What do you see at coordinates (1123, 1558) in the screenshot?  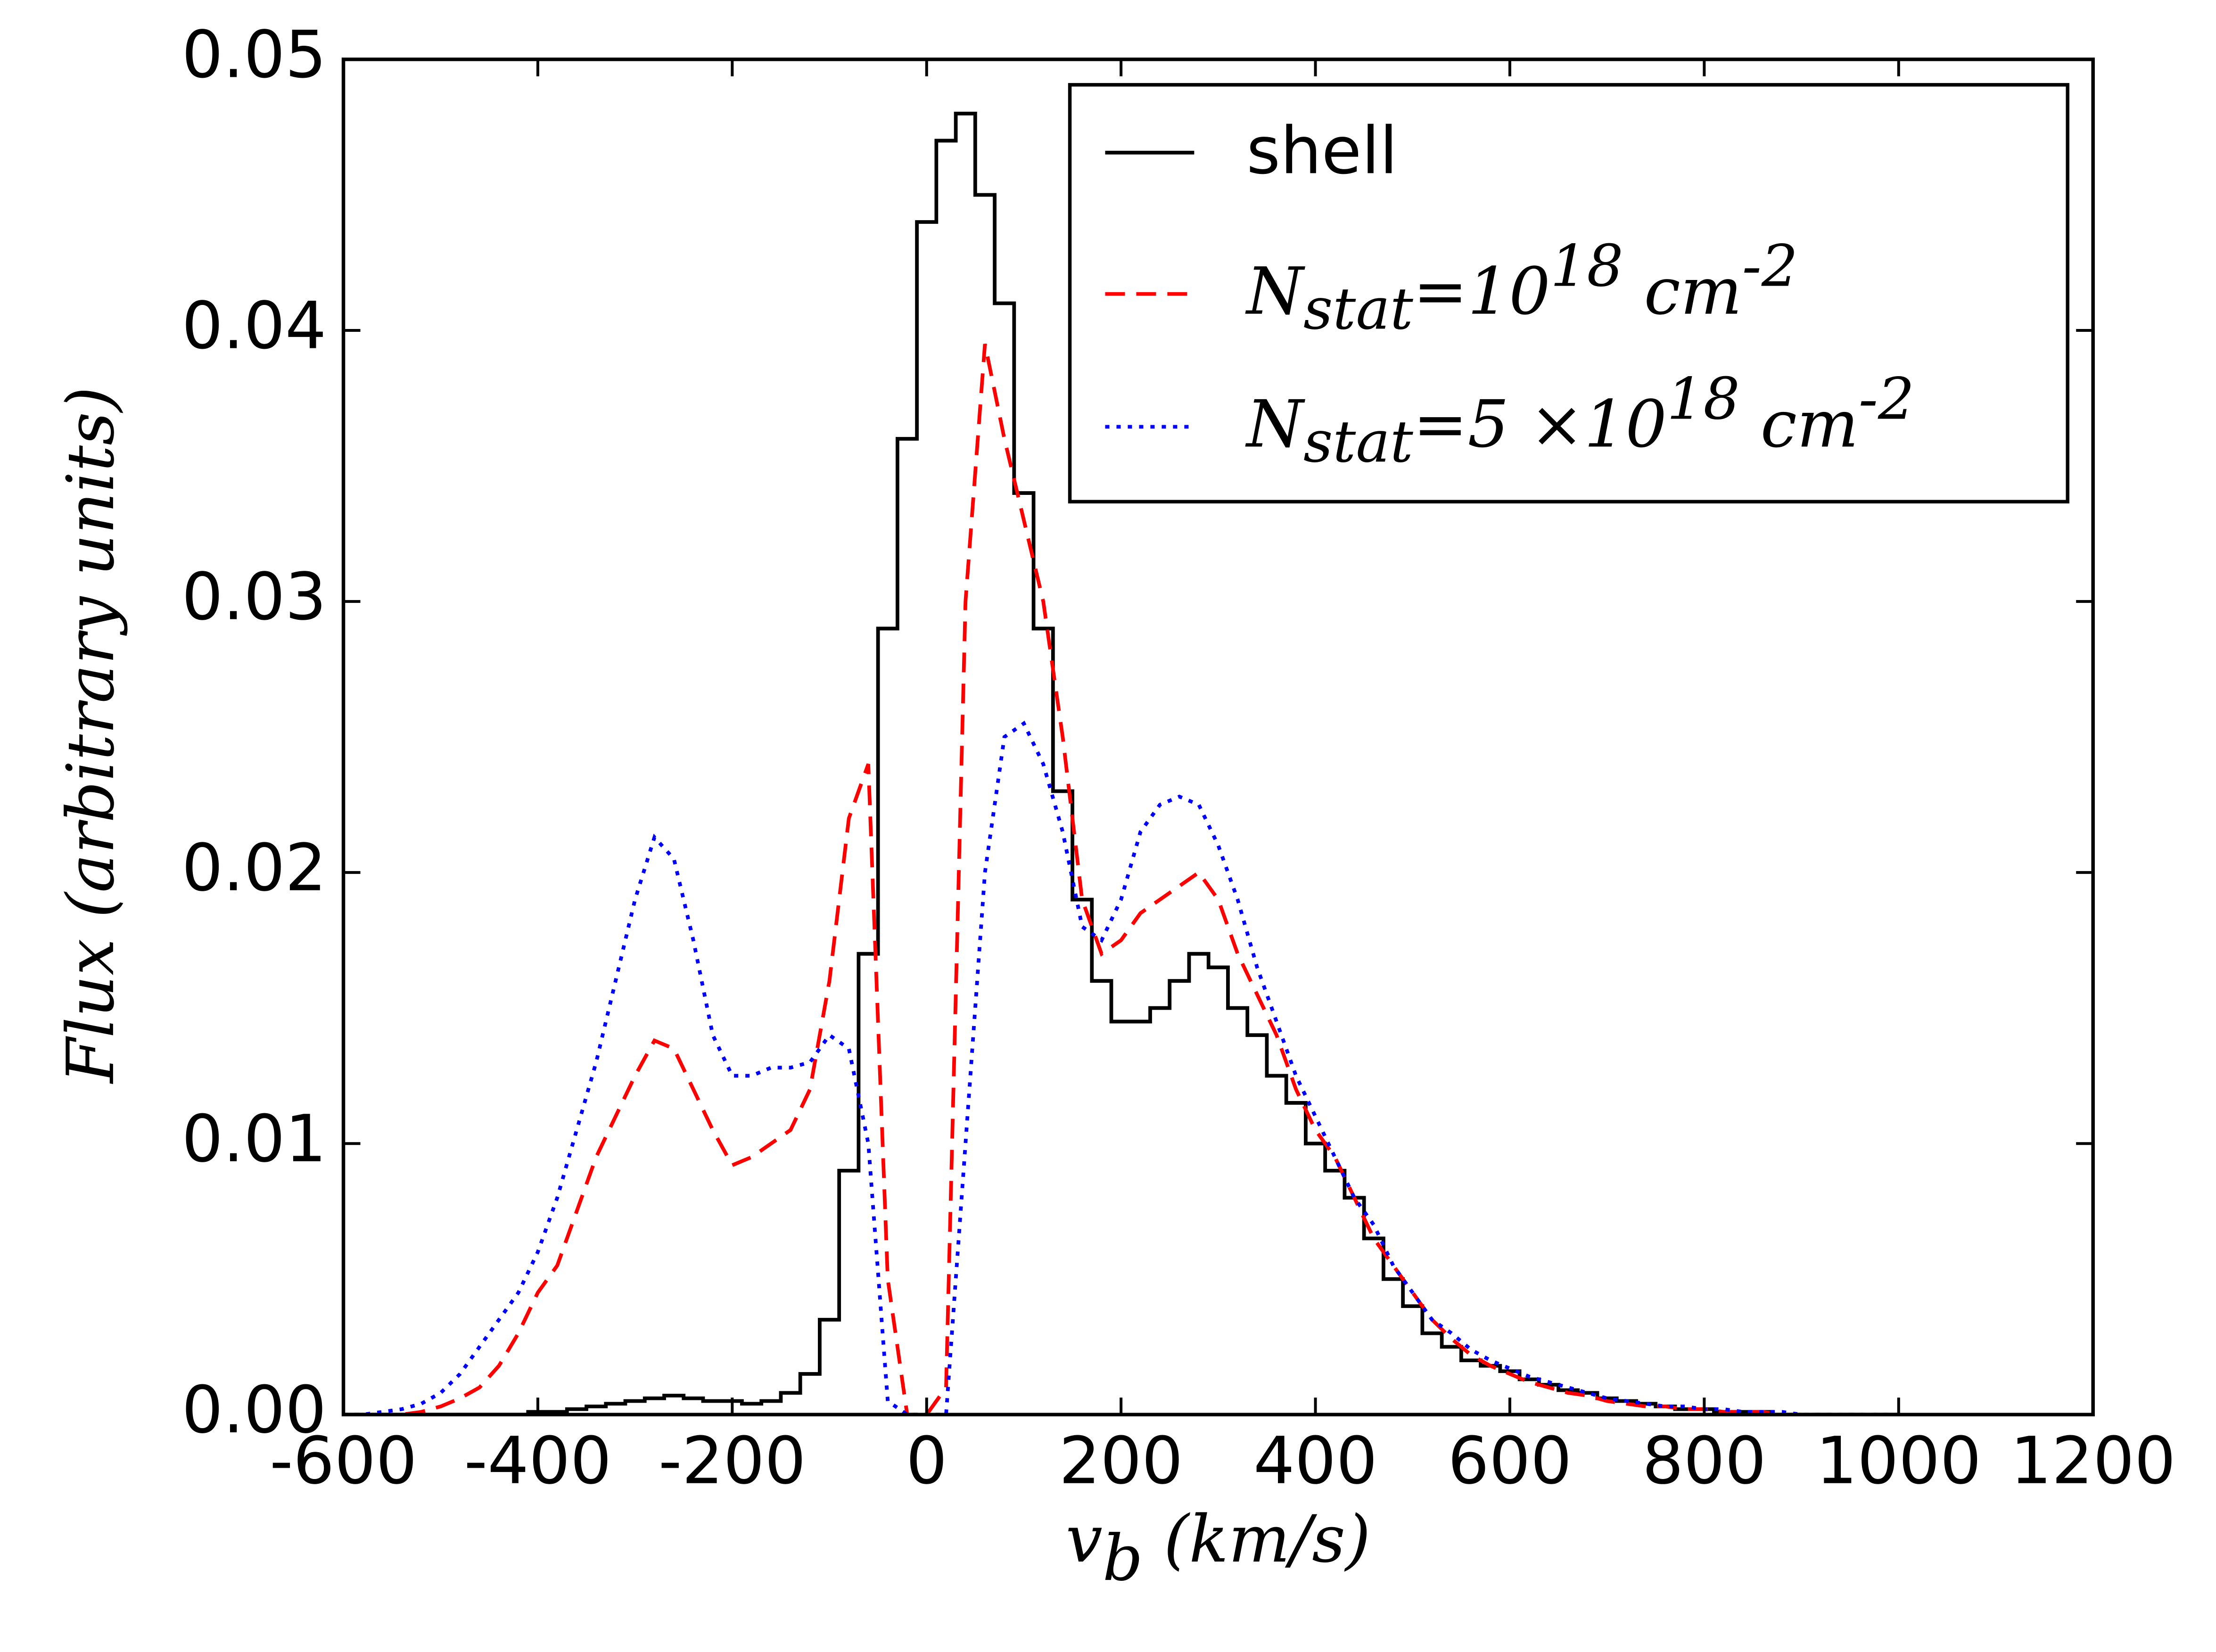 I see `text-run: b` at bounding box center [1123, 1558].